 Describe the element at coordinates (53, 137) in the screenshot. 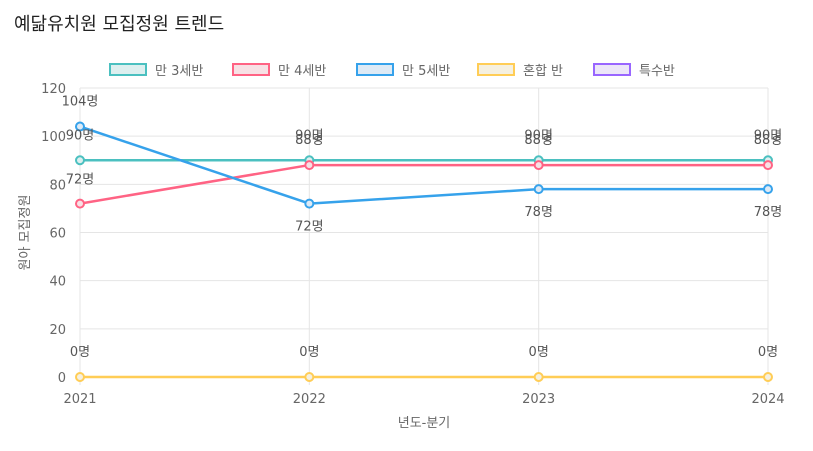

I see `y-tick-label: 100` at that location.